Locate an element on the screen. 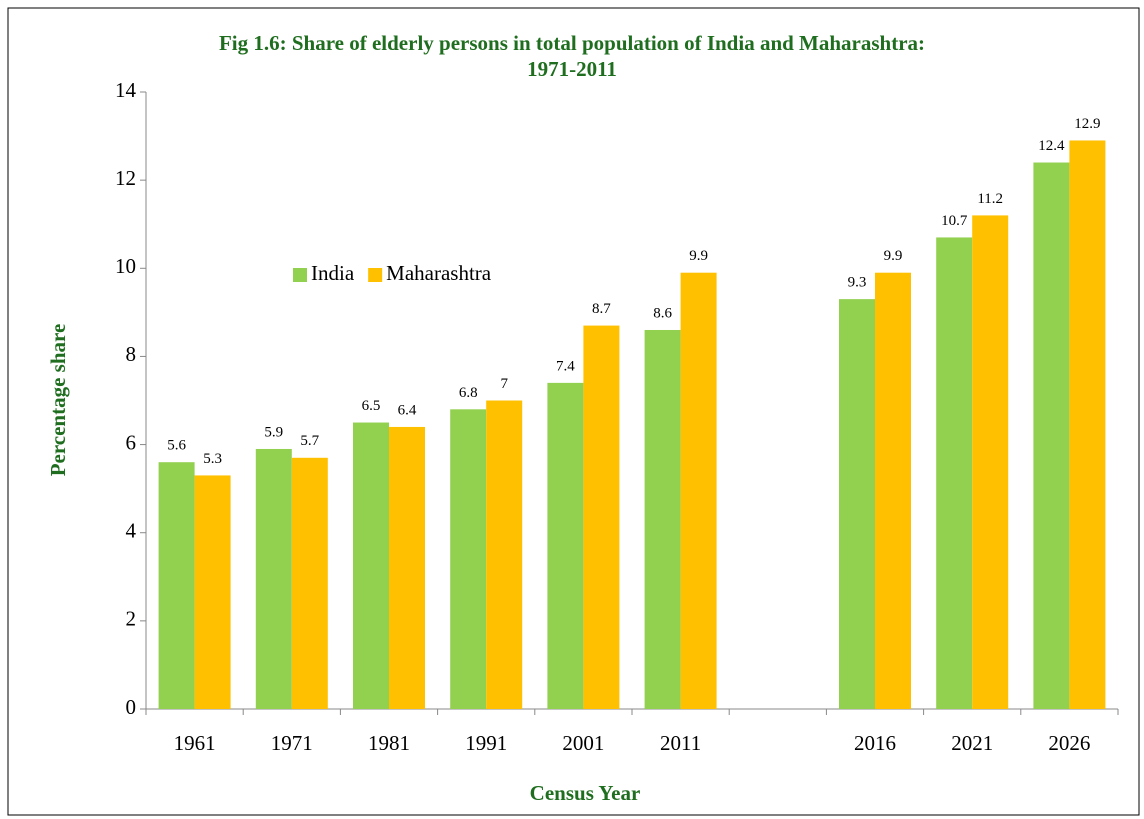 This screenshot has height=819, width=1144. x-tick-label: 1961 is located at coordinates (195, 743).